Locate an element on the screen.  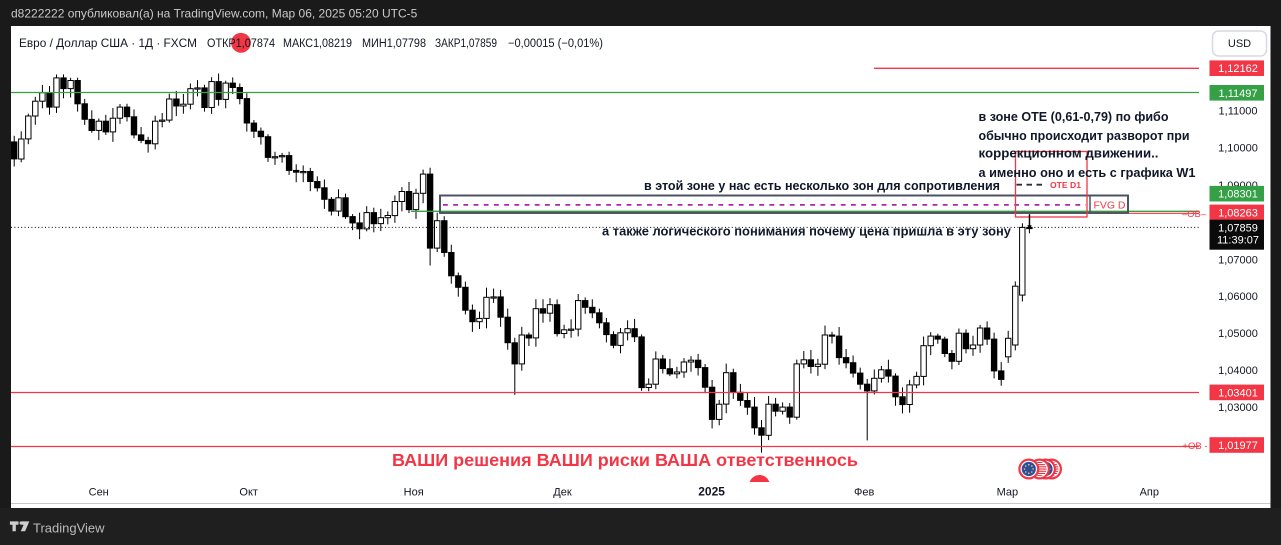
svg-text: TradingView is located at coordinates (69, 527).